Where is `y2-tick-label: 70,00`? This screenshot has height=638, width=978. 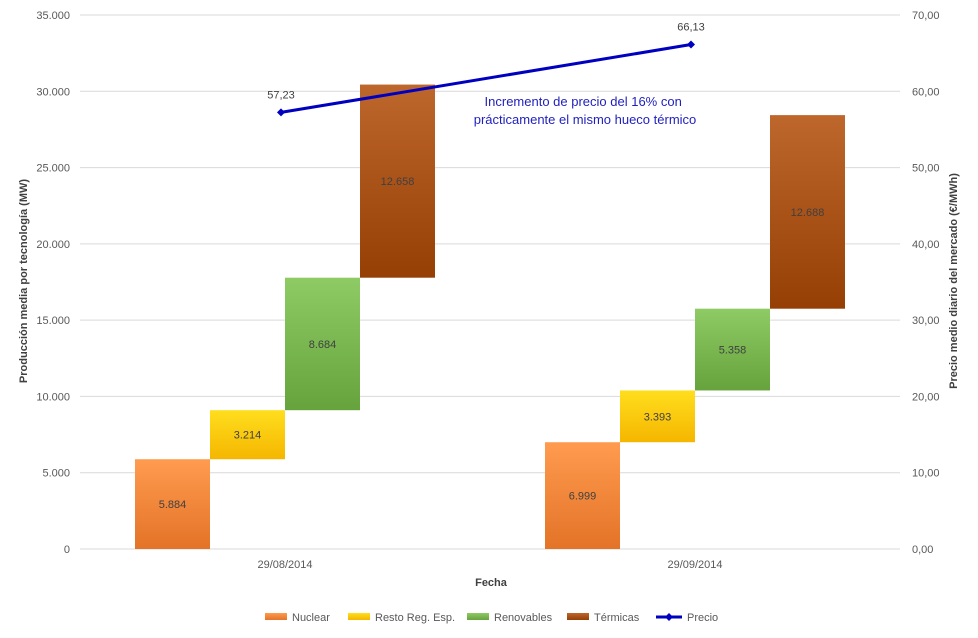 y2-tick-label: 70,00 is located at coordinates (926, 16).